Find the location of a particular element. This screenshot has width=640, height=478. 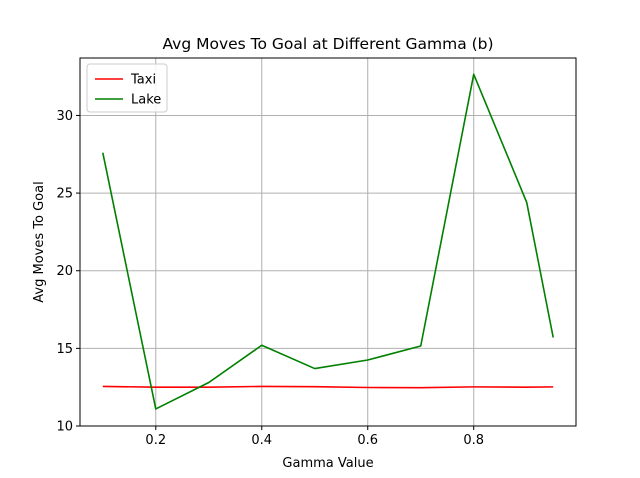

y-axis-label: Avg Moves To Goal is located at coordinates (39, 241).